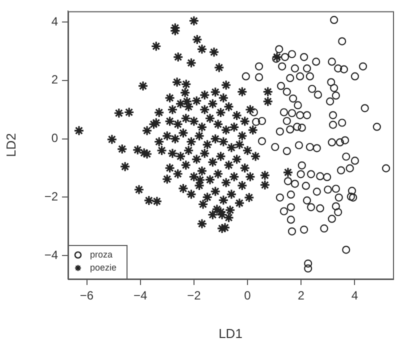 Image resolution: width=400 pixels, height=346 pixels. Describe the element at coordinates (10, 145) in the screenshot. I see `y-axis-title: LD2` at that location.